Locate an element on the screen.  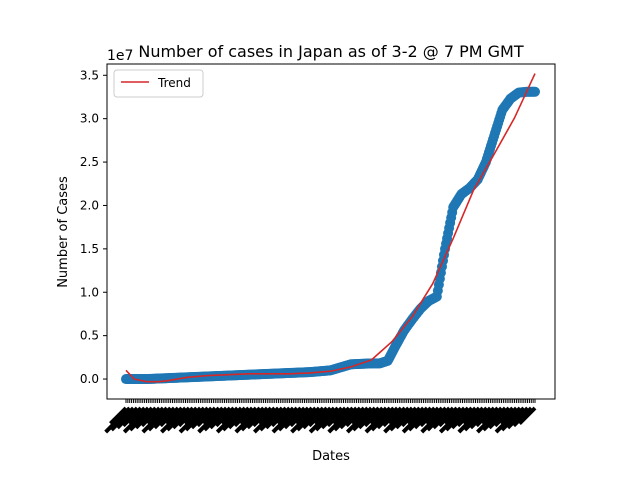
y-axis: 0.0 0.5 1.0 1.5 2.0 2.5 3.0 3.5 is located at coordinates (93, 227).